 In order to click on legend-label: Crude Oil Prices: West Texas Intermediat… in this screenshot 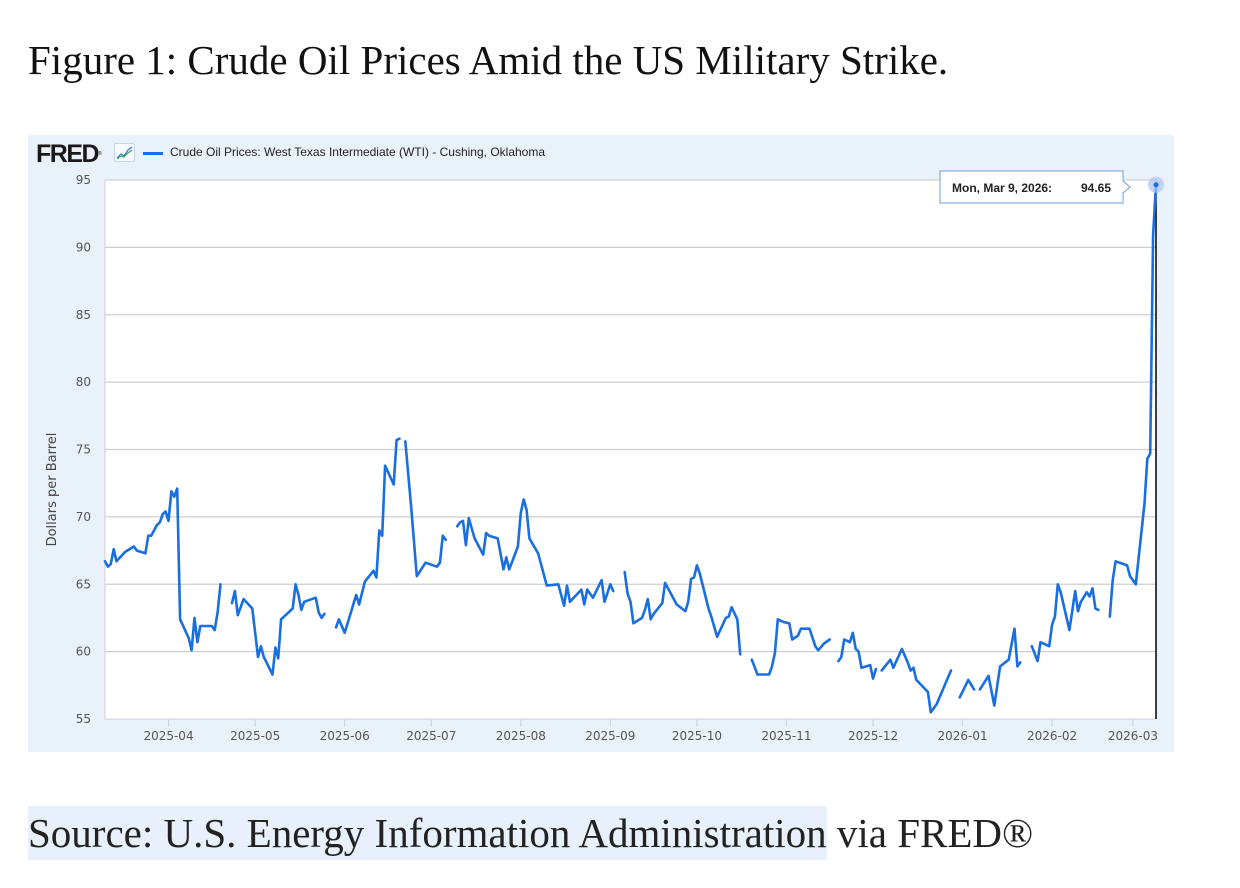, I will do `click(358, 152)`.